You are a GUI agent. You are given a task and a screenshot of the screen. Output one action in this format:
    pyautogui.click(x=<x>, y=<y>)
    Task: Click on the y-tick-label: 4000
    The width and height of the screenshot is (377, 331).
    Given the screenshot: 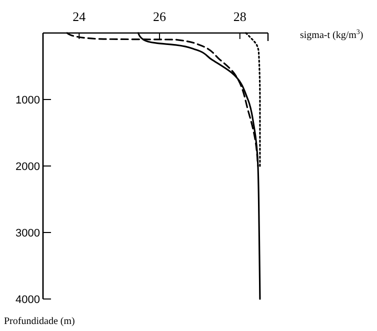 What is the action you would take?
    pyautogui.click(x=28, y=300)
    